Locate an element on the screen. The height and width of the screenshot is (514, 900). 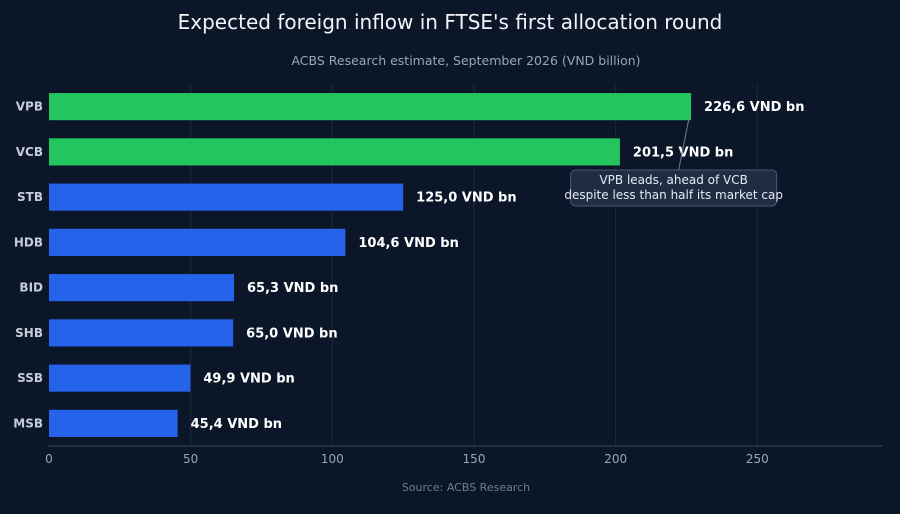
bar-vcb is located at coordinates (334, 152).